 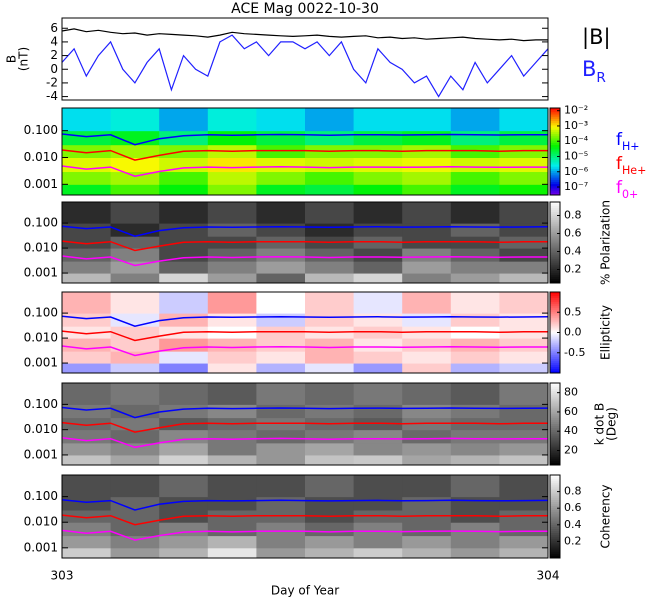 I want to click on colorbar-tick-label: 0.8, so click(x=573, y=215).